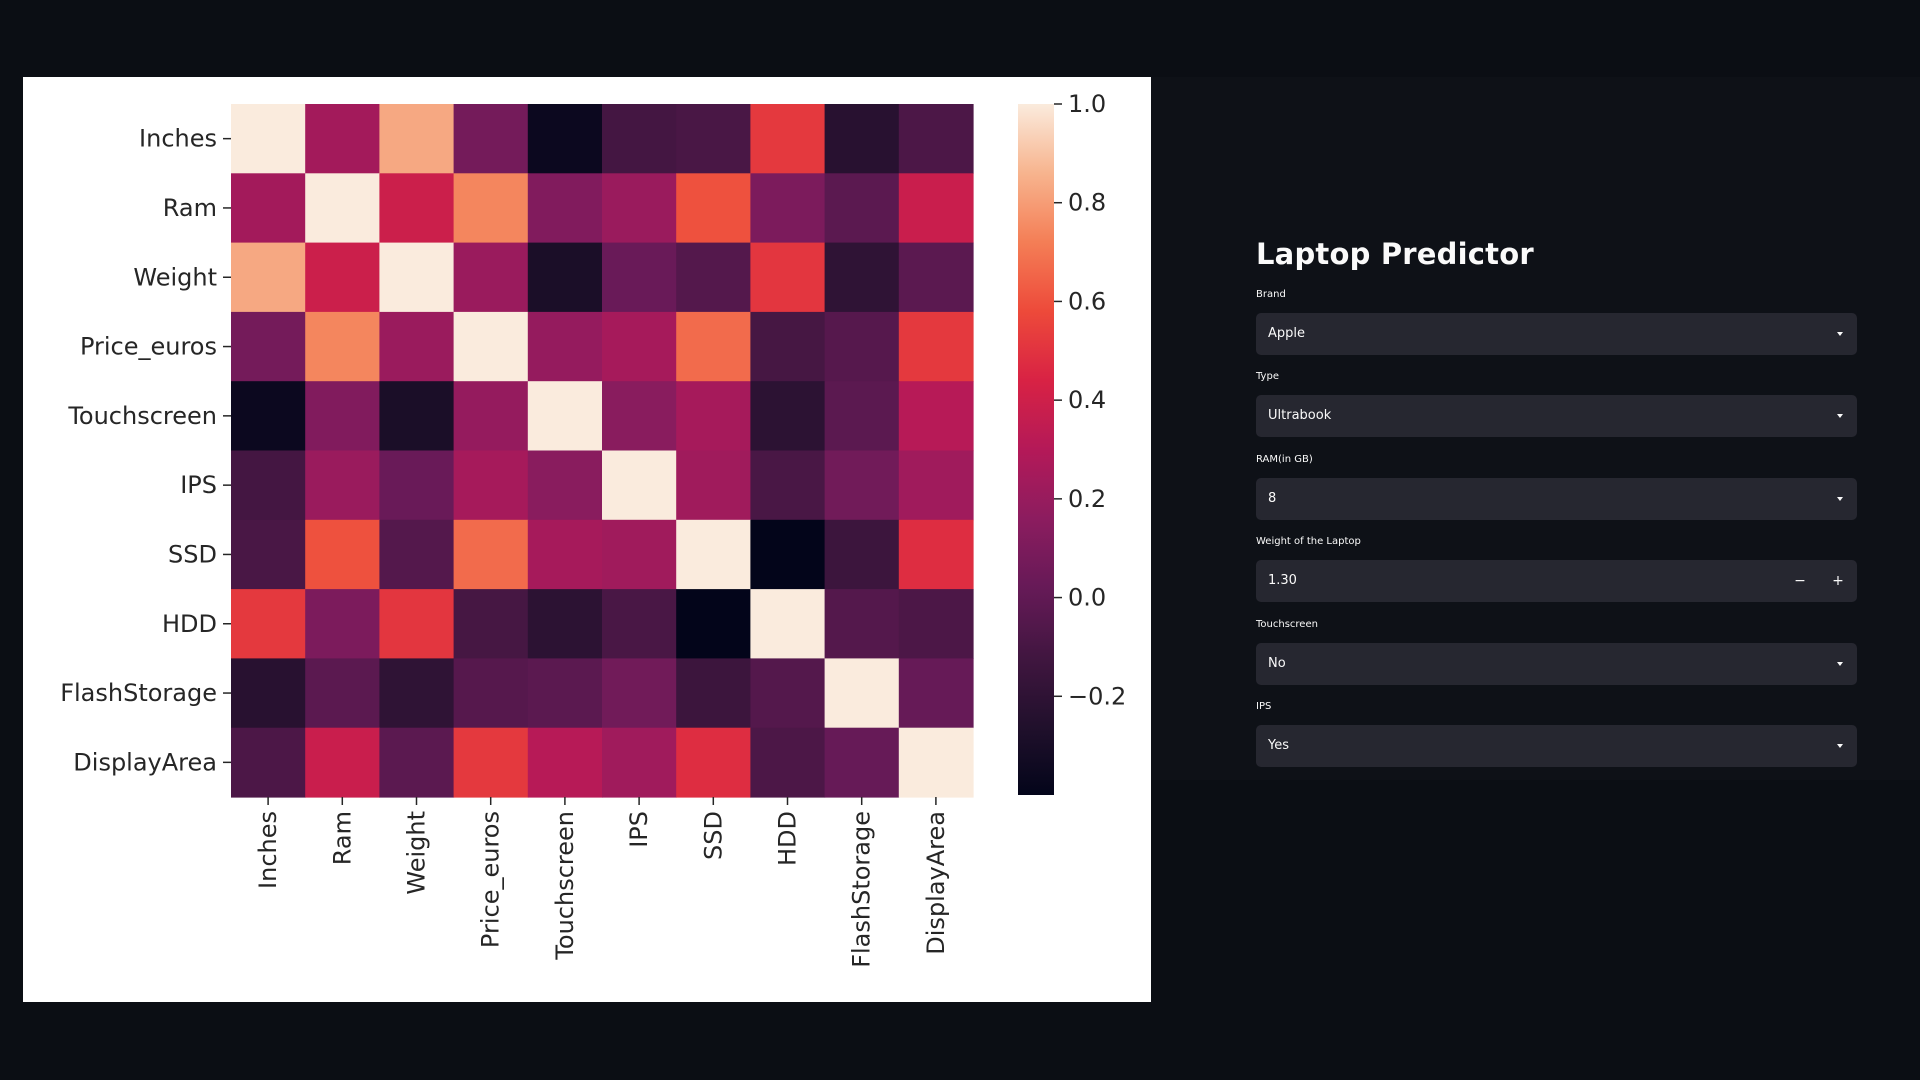 The height and width of the screenshot is (1080, 1920). Describe the element at coordinates (1556, 581) in the screenshot. I see `weight-number-input: 1.30 − +` at that location.